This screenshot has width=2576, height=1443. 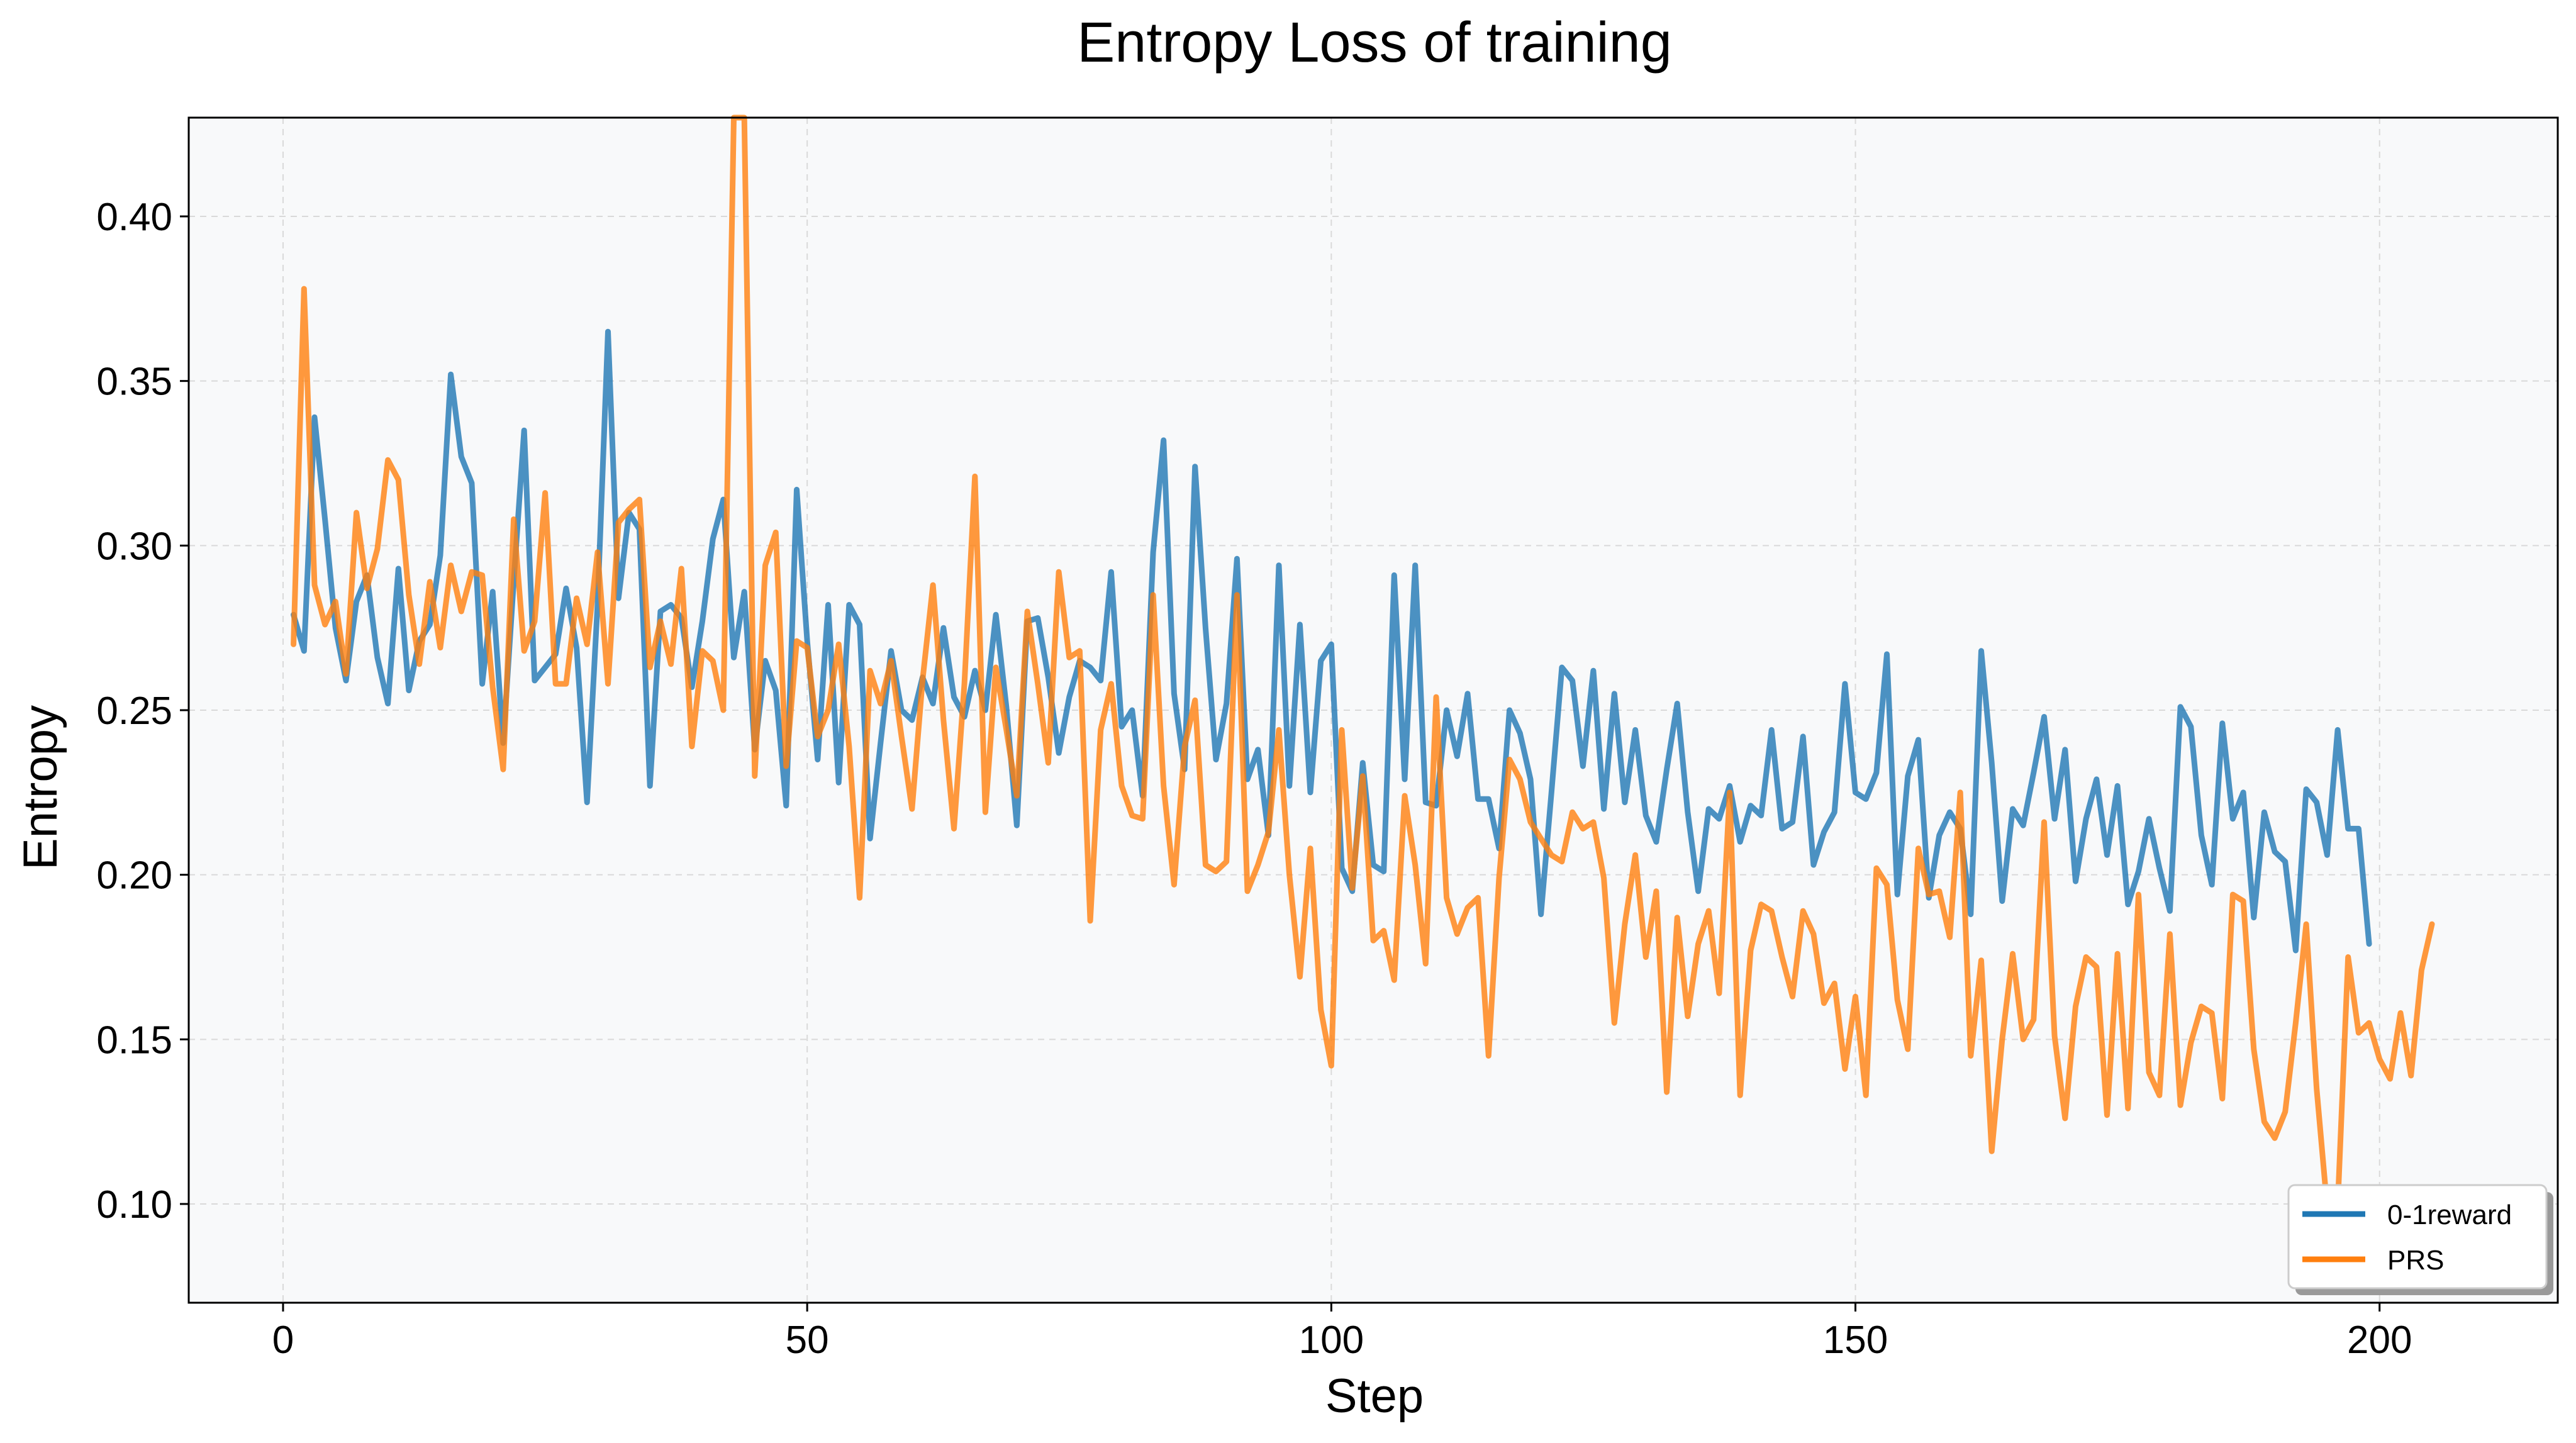 What do you see at coordinates (2379, 1340) in the screenshot?
I see `x-tick-label: 200` at bounding box center [2379, 1340].